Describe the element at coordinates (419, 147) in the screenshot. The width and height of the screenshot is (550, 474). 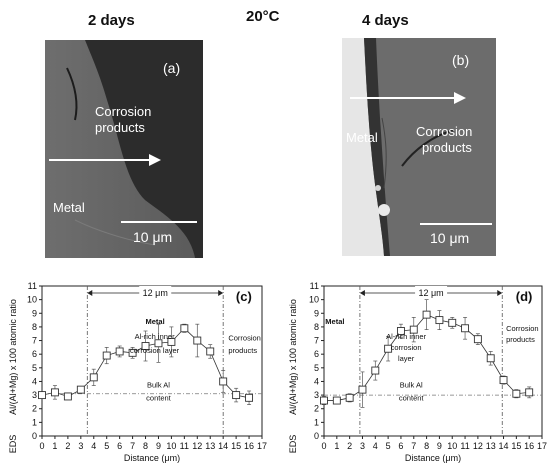
I see `micrograph-b: (b) Metal Corrosion products 10 μm` at that location.